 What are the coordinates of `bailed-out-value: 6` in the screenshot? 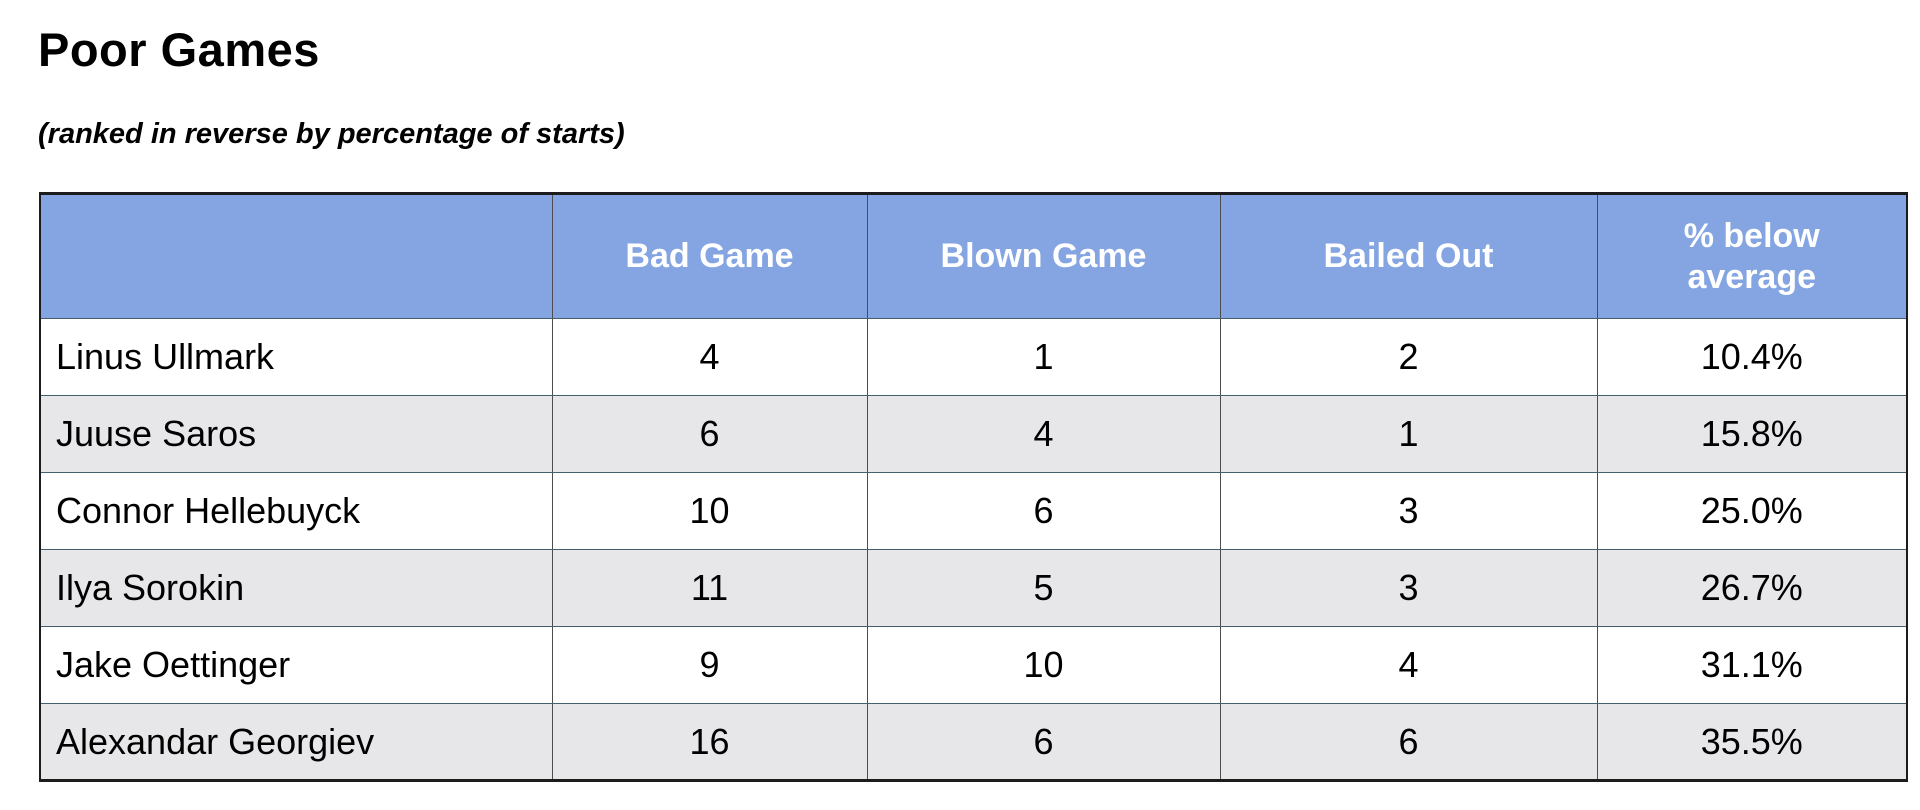 It's located at (1408, 742).